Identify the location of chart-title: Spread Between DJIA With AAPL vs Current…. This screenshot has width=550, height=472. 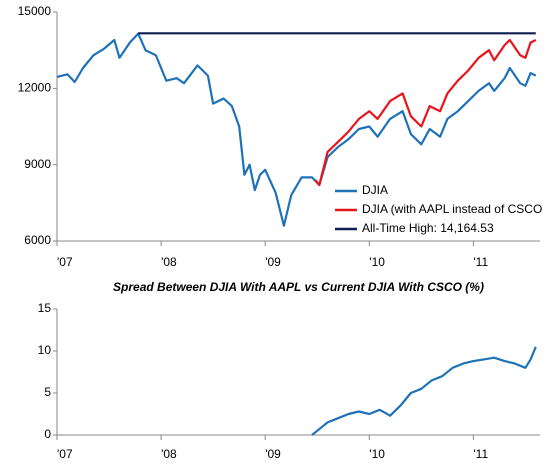
(298, 287).